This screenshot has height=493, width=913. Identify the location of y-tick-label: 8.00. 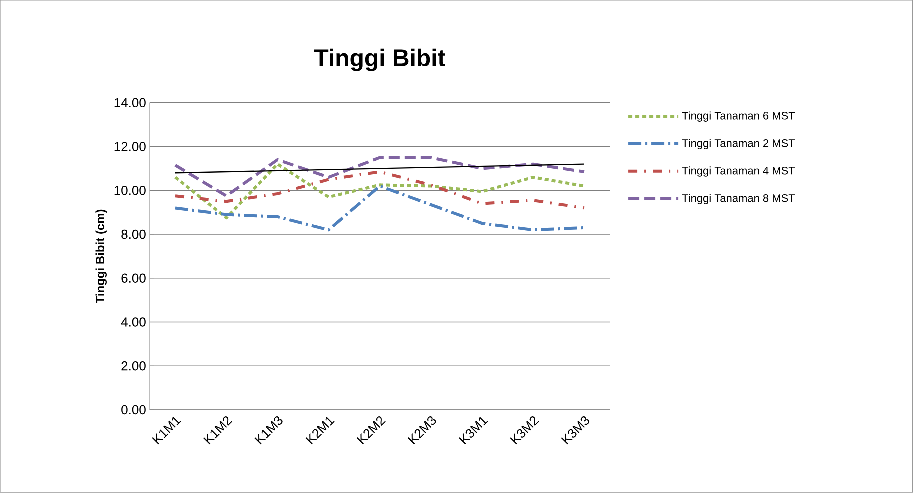
(134, 235).